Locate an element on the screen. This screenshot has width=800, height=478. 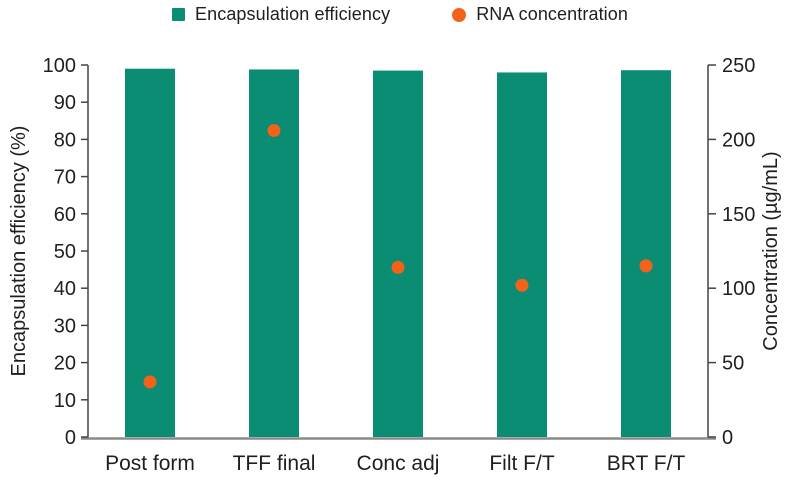
bar-conc-adj is located at coordinates (398, 253).